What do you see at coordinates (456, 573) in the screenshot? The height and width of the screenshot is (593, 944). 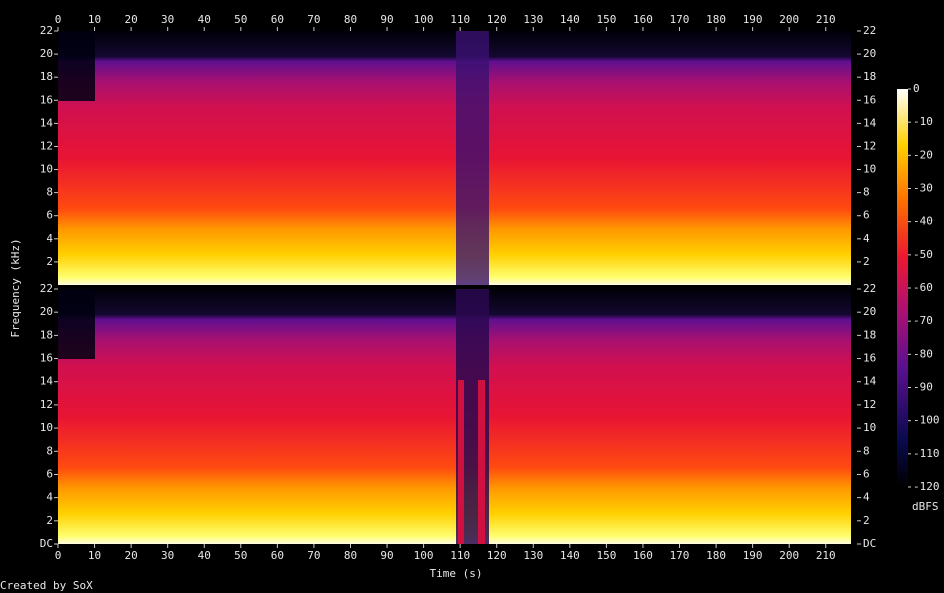 I see `x-axis-label: Time (s)` at bounding box center [456, 573].